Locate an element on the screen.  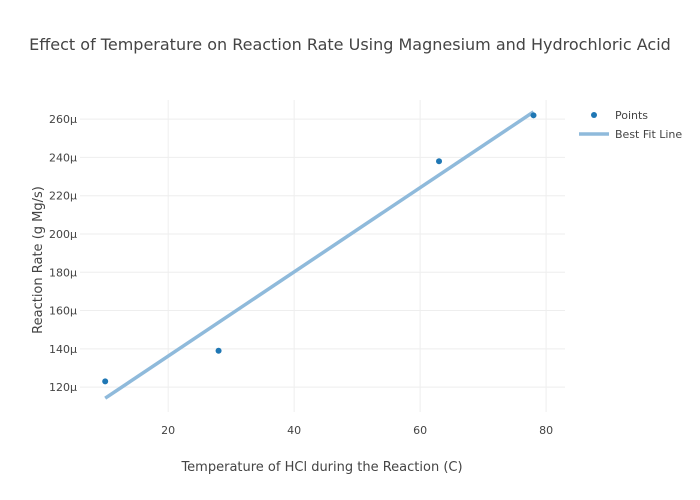
y-tick-label: 140µ is located at coordinates (63, 349).